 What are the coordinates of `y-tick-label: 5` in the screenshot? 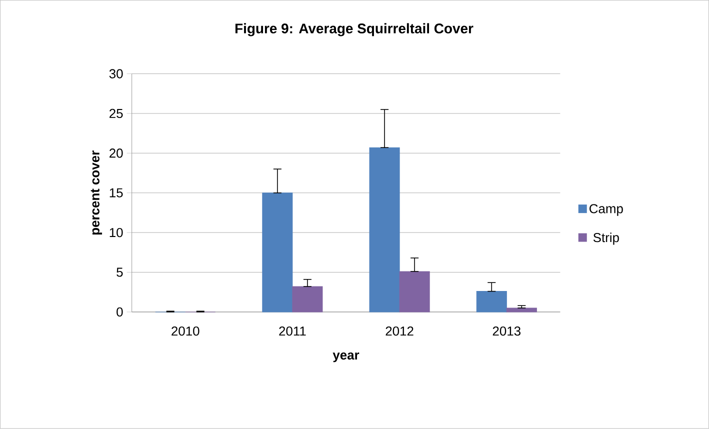 It's located at (119, 272).